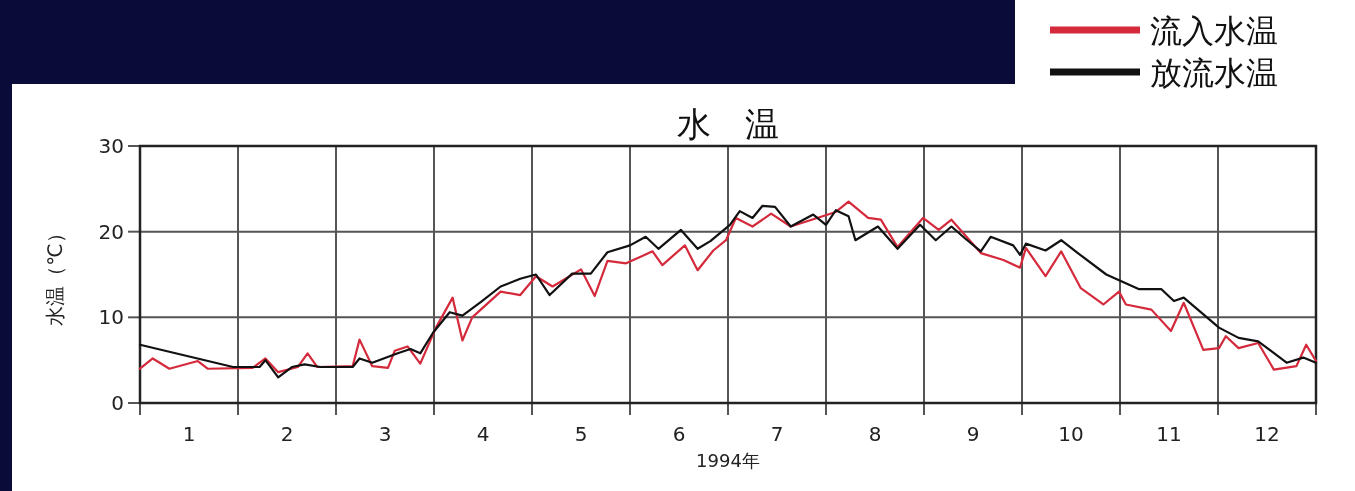  I want to click on x-tick-label: 10, so click(1071, 434).